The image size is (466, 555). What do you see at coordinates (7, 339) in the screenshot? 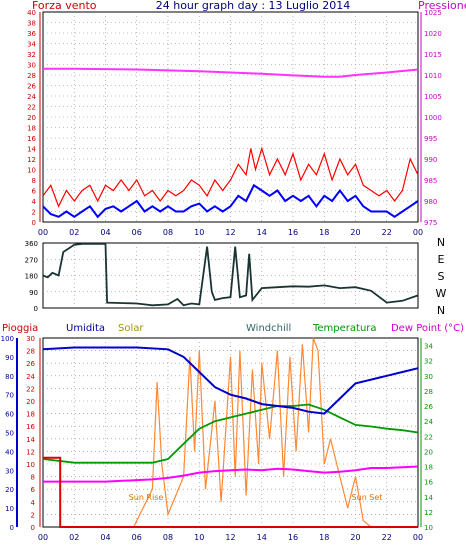
I see `humidity-axis-tick: 100` at bounding box center [7, 339].